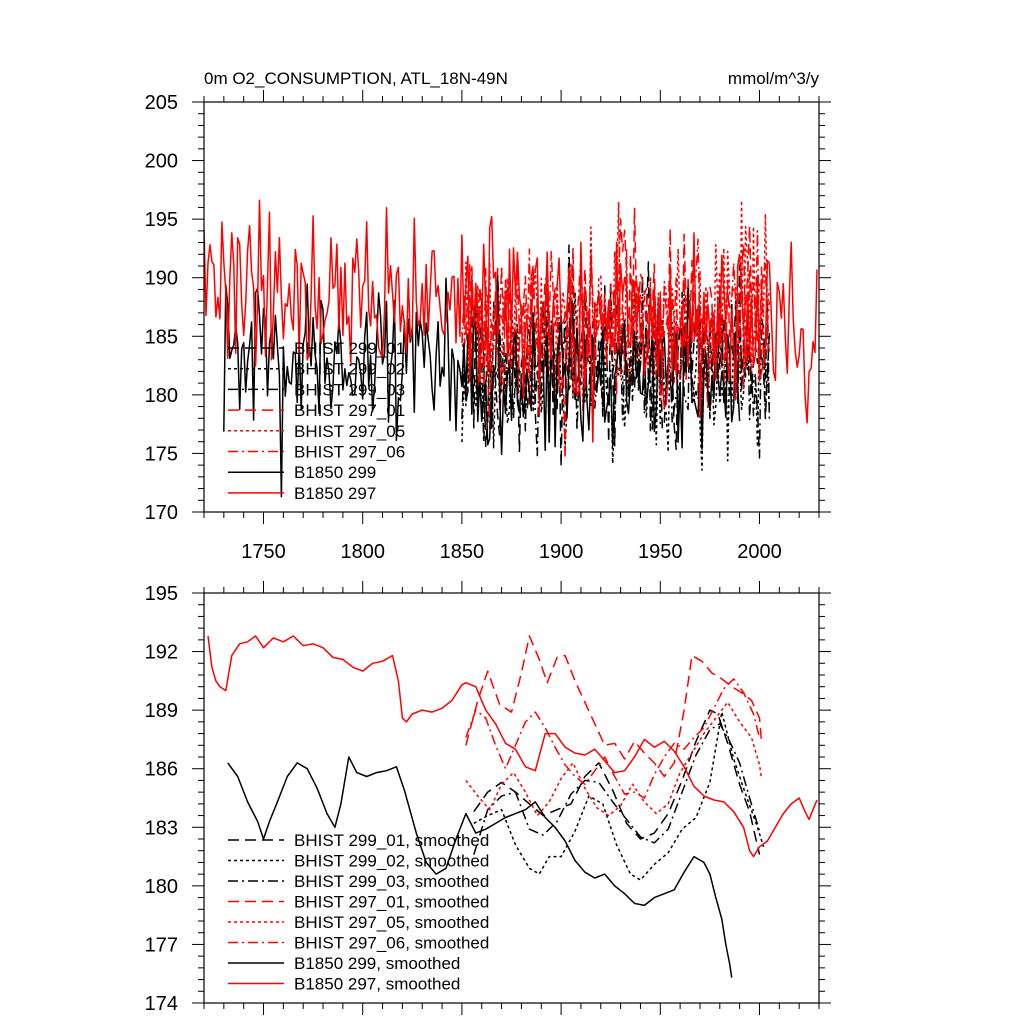 This screenshot has width=1024, height=1024. I want to click on y-tick-label: 200, so click(161, 162).